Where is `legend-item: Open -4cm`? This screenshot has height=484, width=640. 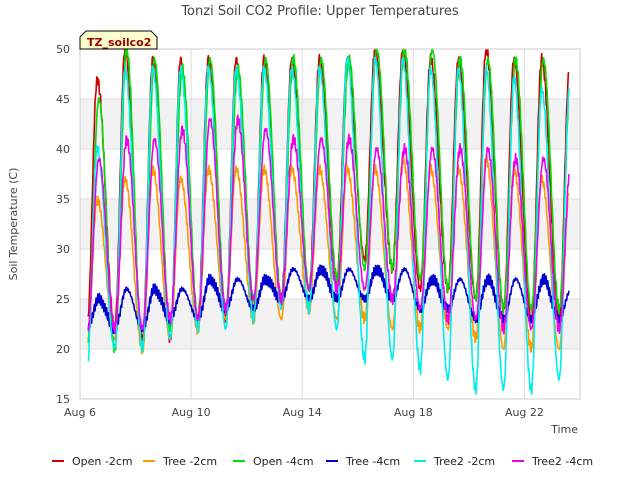 legend-item: Open -4cm is located at coordinates (273, 461).